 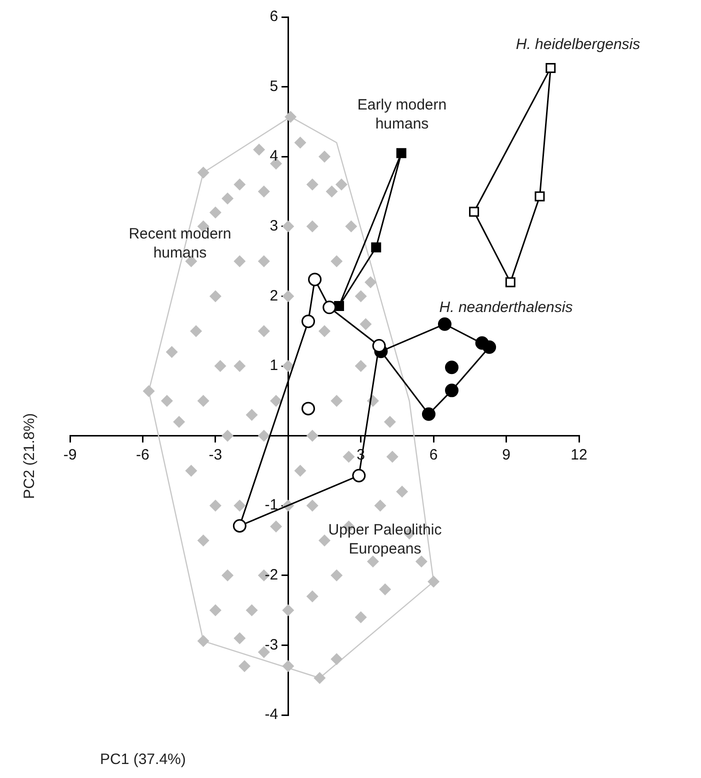 What do you see at coordinates (274, 365) in the screenshot?
I see `y-tick-label: 1` at bounding box center [274, 365].